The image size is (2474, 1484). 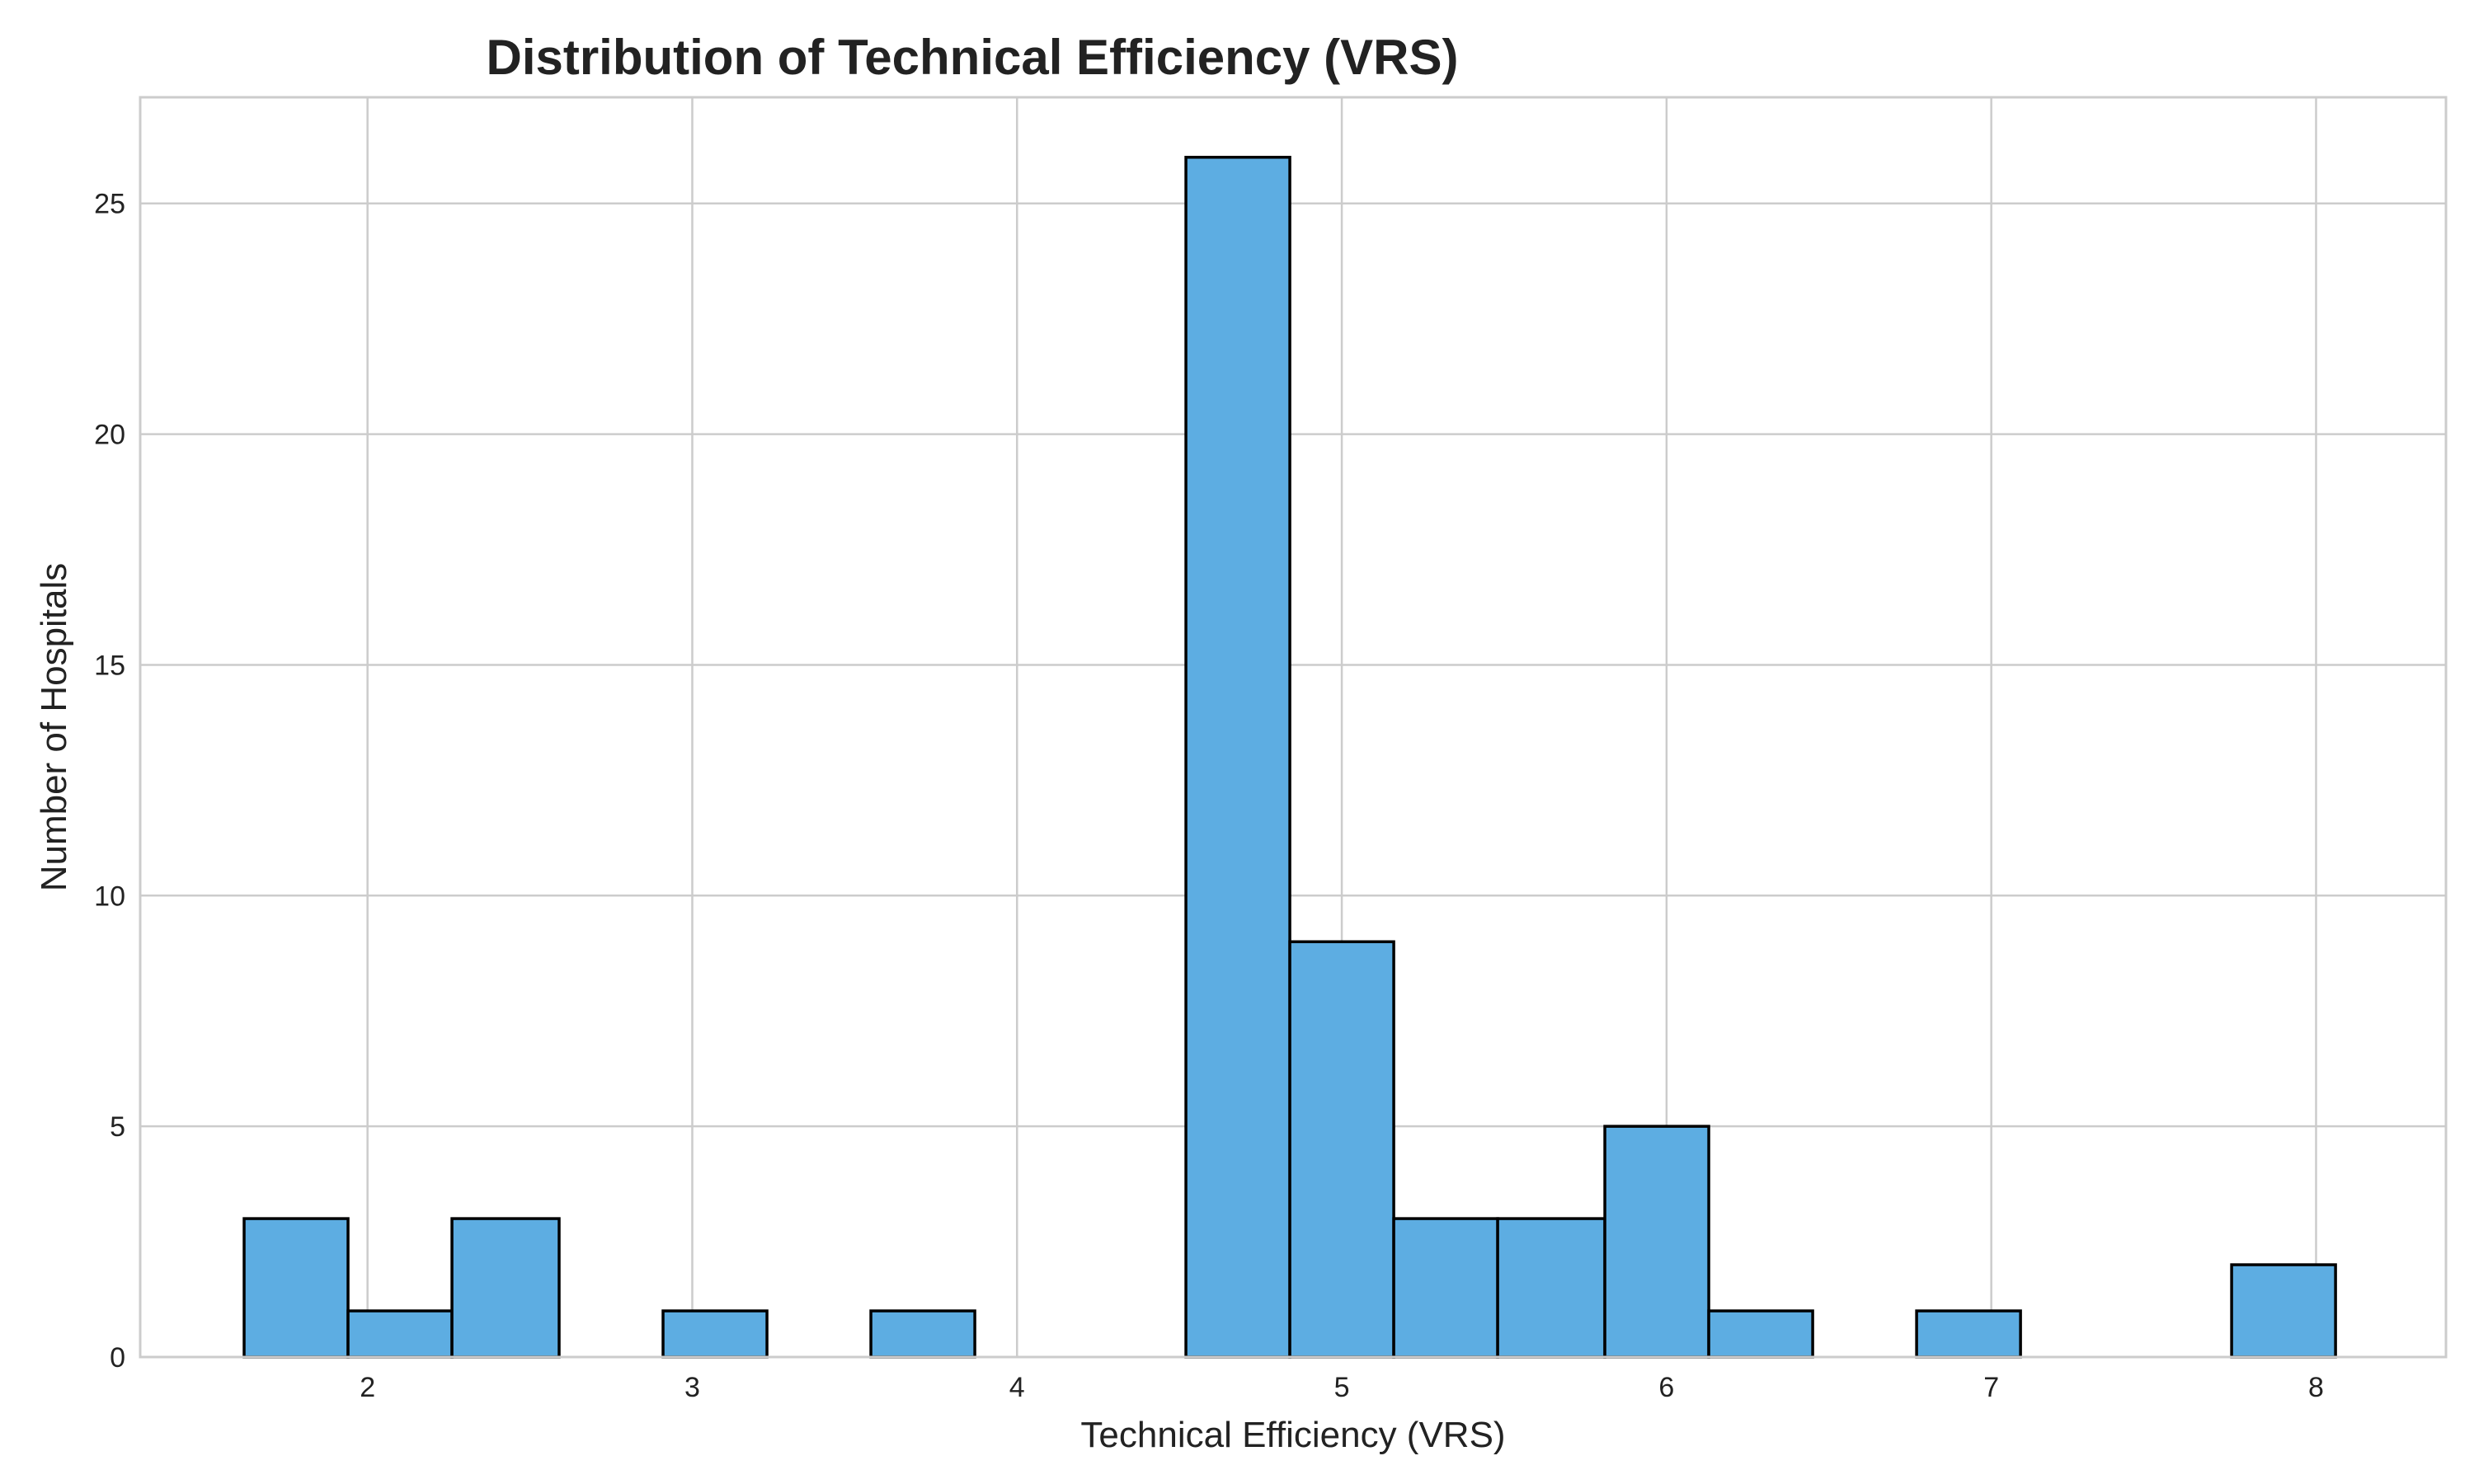 I want to click on x-tick-label: 7, so click(x=1991, y=1387).